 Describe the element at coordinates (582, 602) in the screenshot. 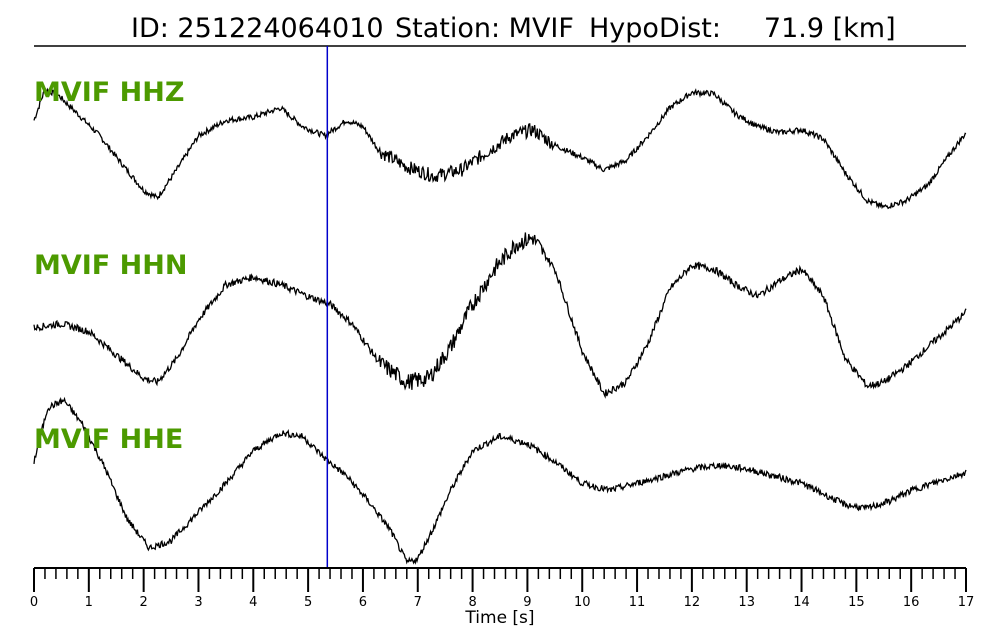

I see `x-tick-label: 10` at that location.